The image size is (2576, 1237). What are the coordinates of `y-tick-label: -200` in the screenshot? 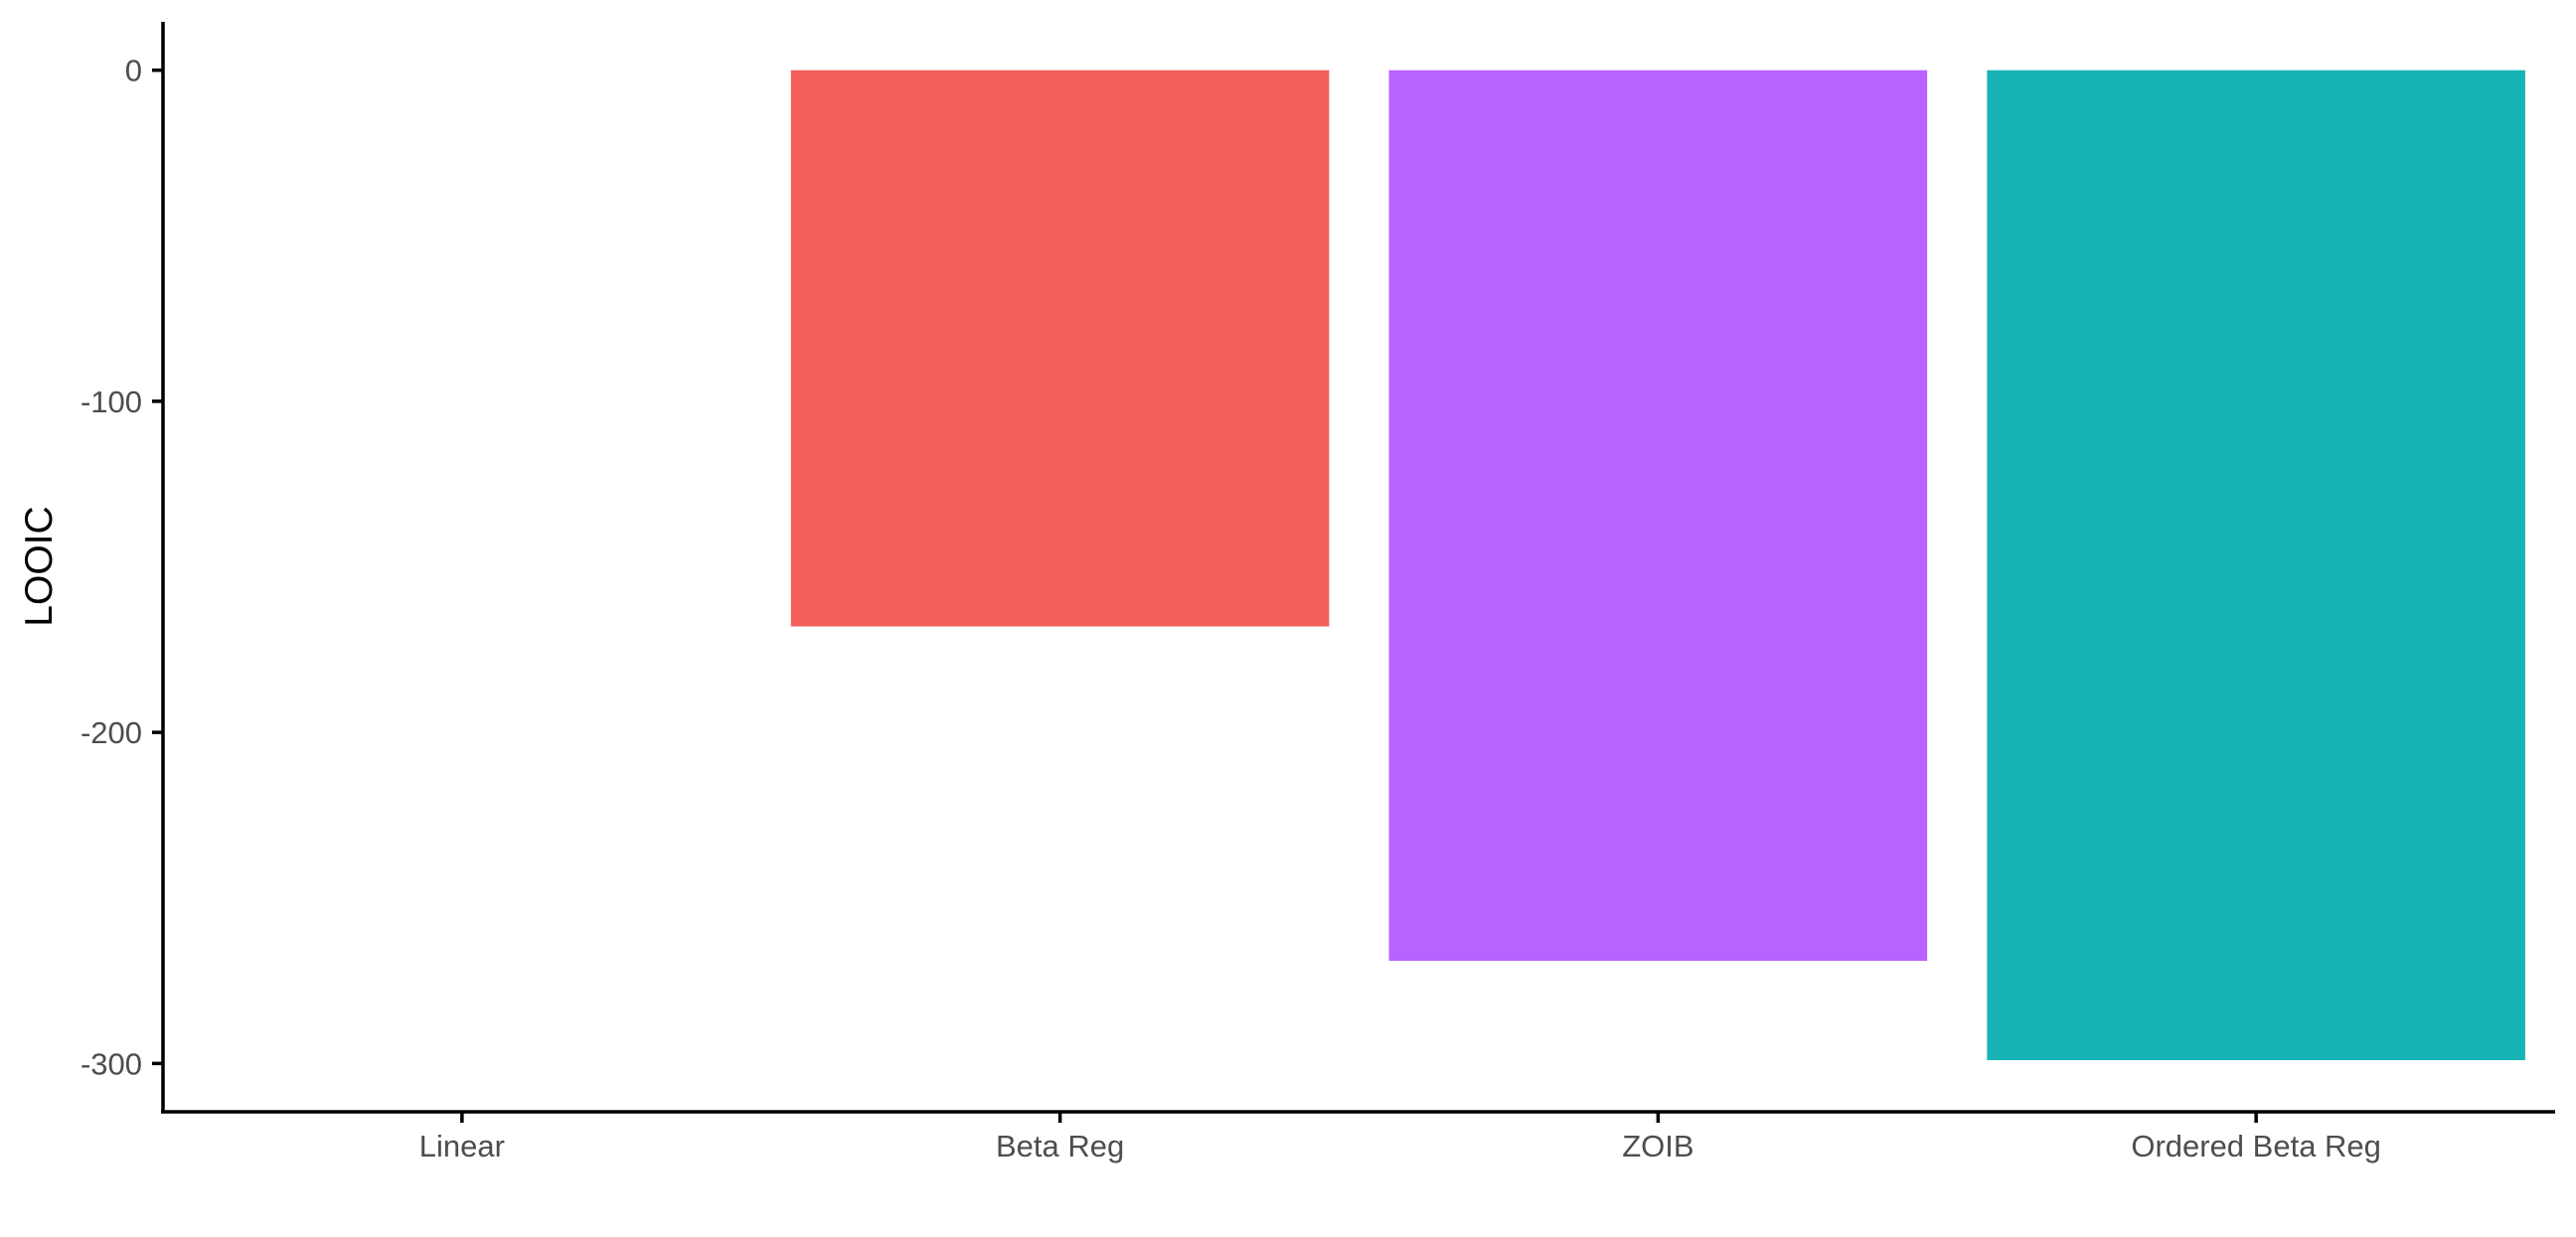 It's located at (111, 732).